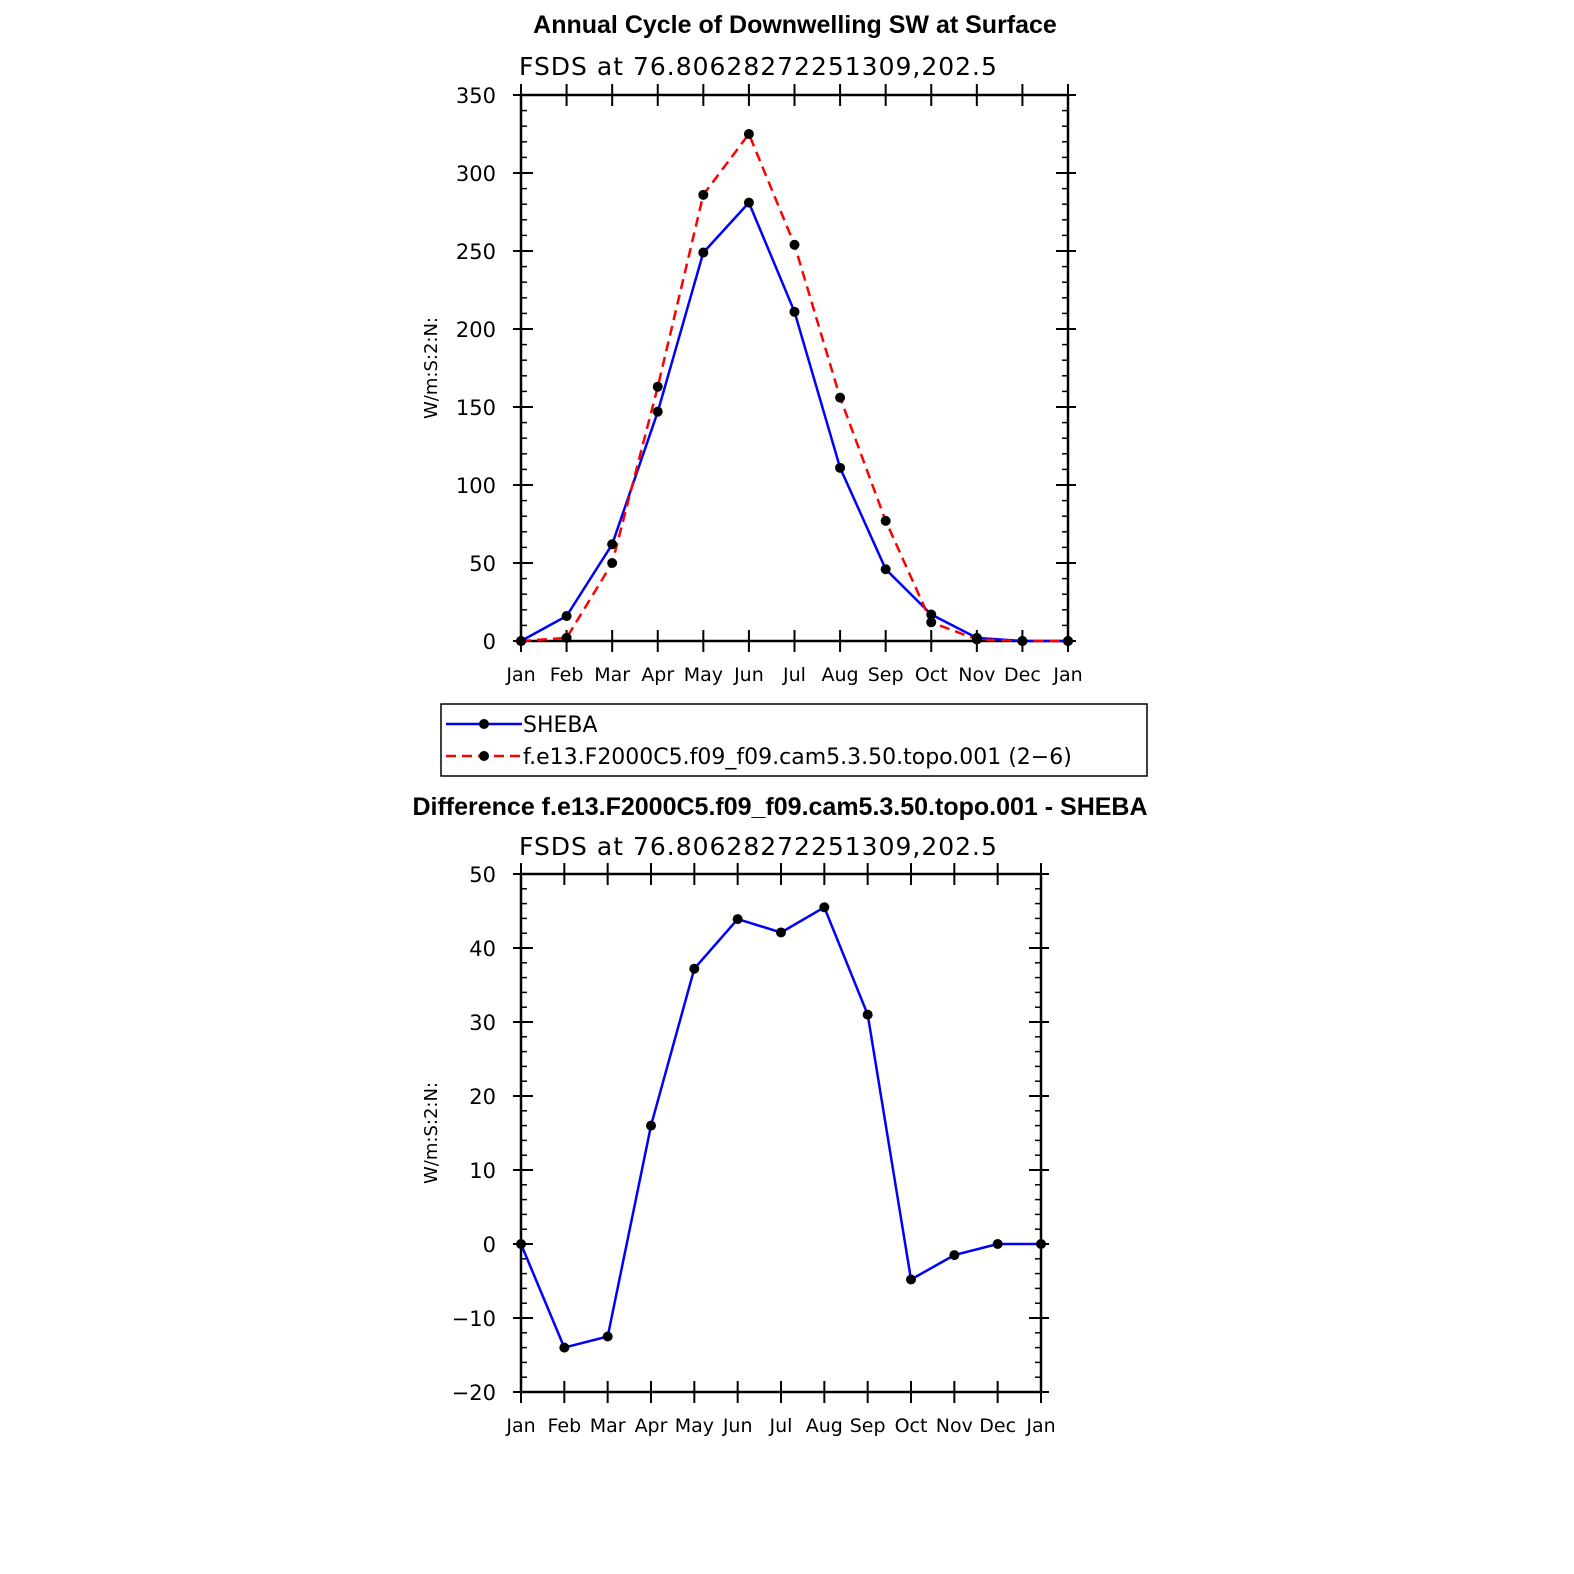 Image resolution: width=1574 pixels, height=1574 pixels. I want to click on y-tick-label: 250, so click(476, 252).